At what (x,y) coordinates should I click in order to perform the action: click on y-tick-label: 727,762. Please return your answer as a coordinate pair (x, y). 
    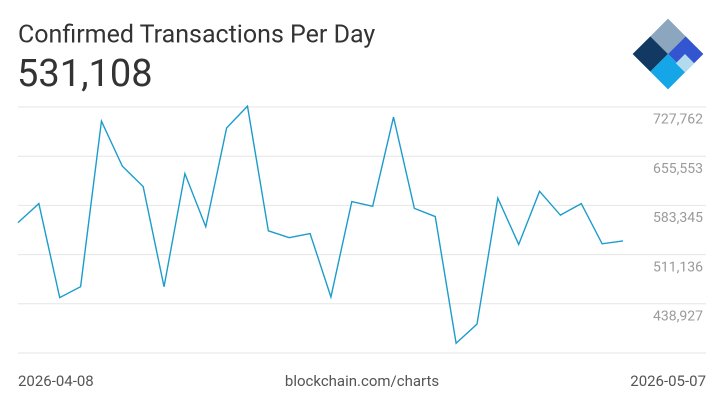
    Looking at the image, I should click on (678, 120).